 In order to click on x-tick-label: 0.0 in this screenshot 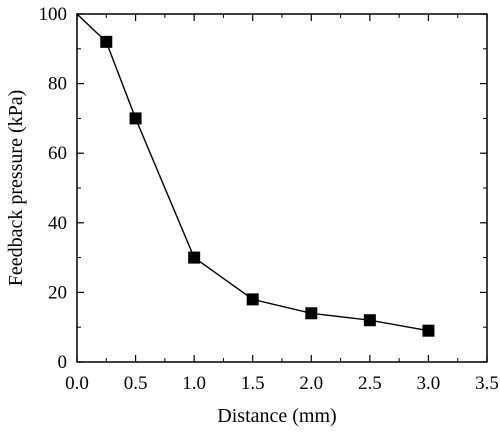, I will do `click(77, 383)`.